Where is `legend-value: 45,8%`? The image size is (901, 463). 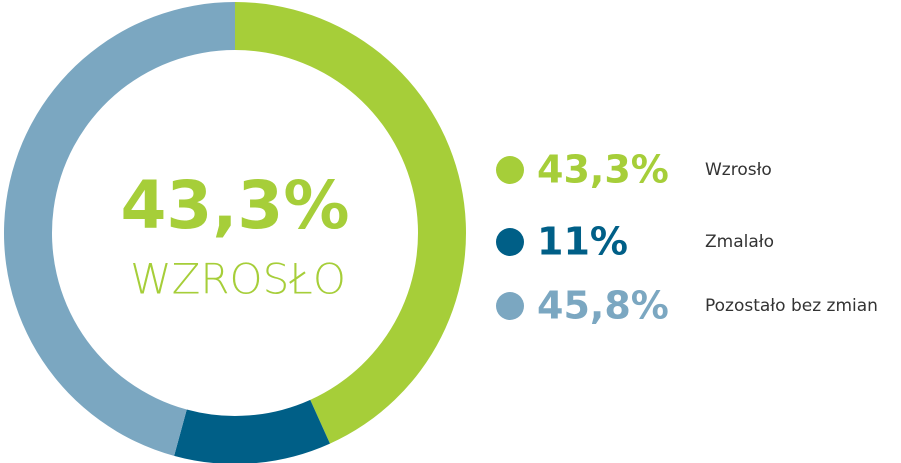
legend-value: 45,8% is located at coordinates (603, 306).